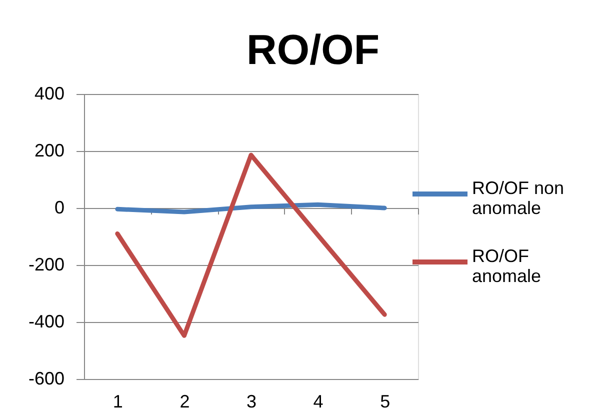  What do you see at coordinates (251, 208) in the screenshot?
I see `line-series` at bounding box center [251, 208].